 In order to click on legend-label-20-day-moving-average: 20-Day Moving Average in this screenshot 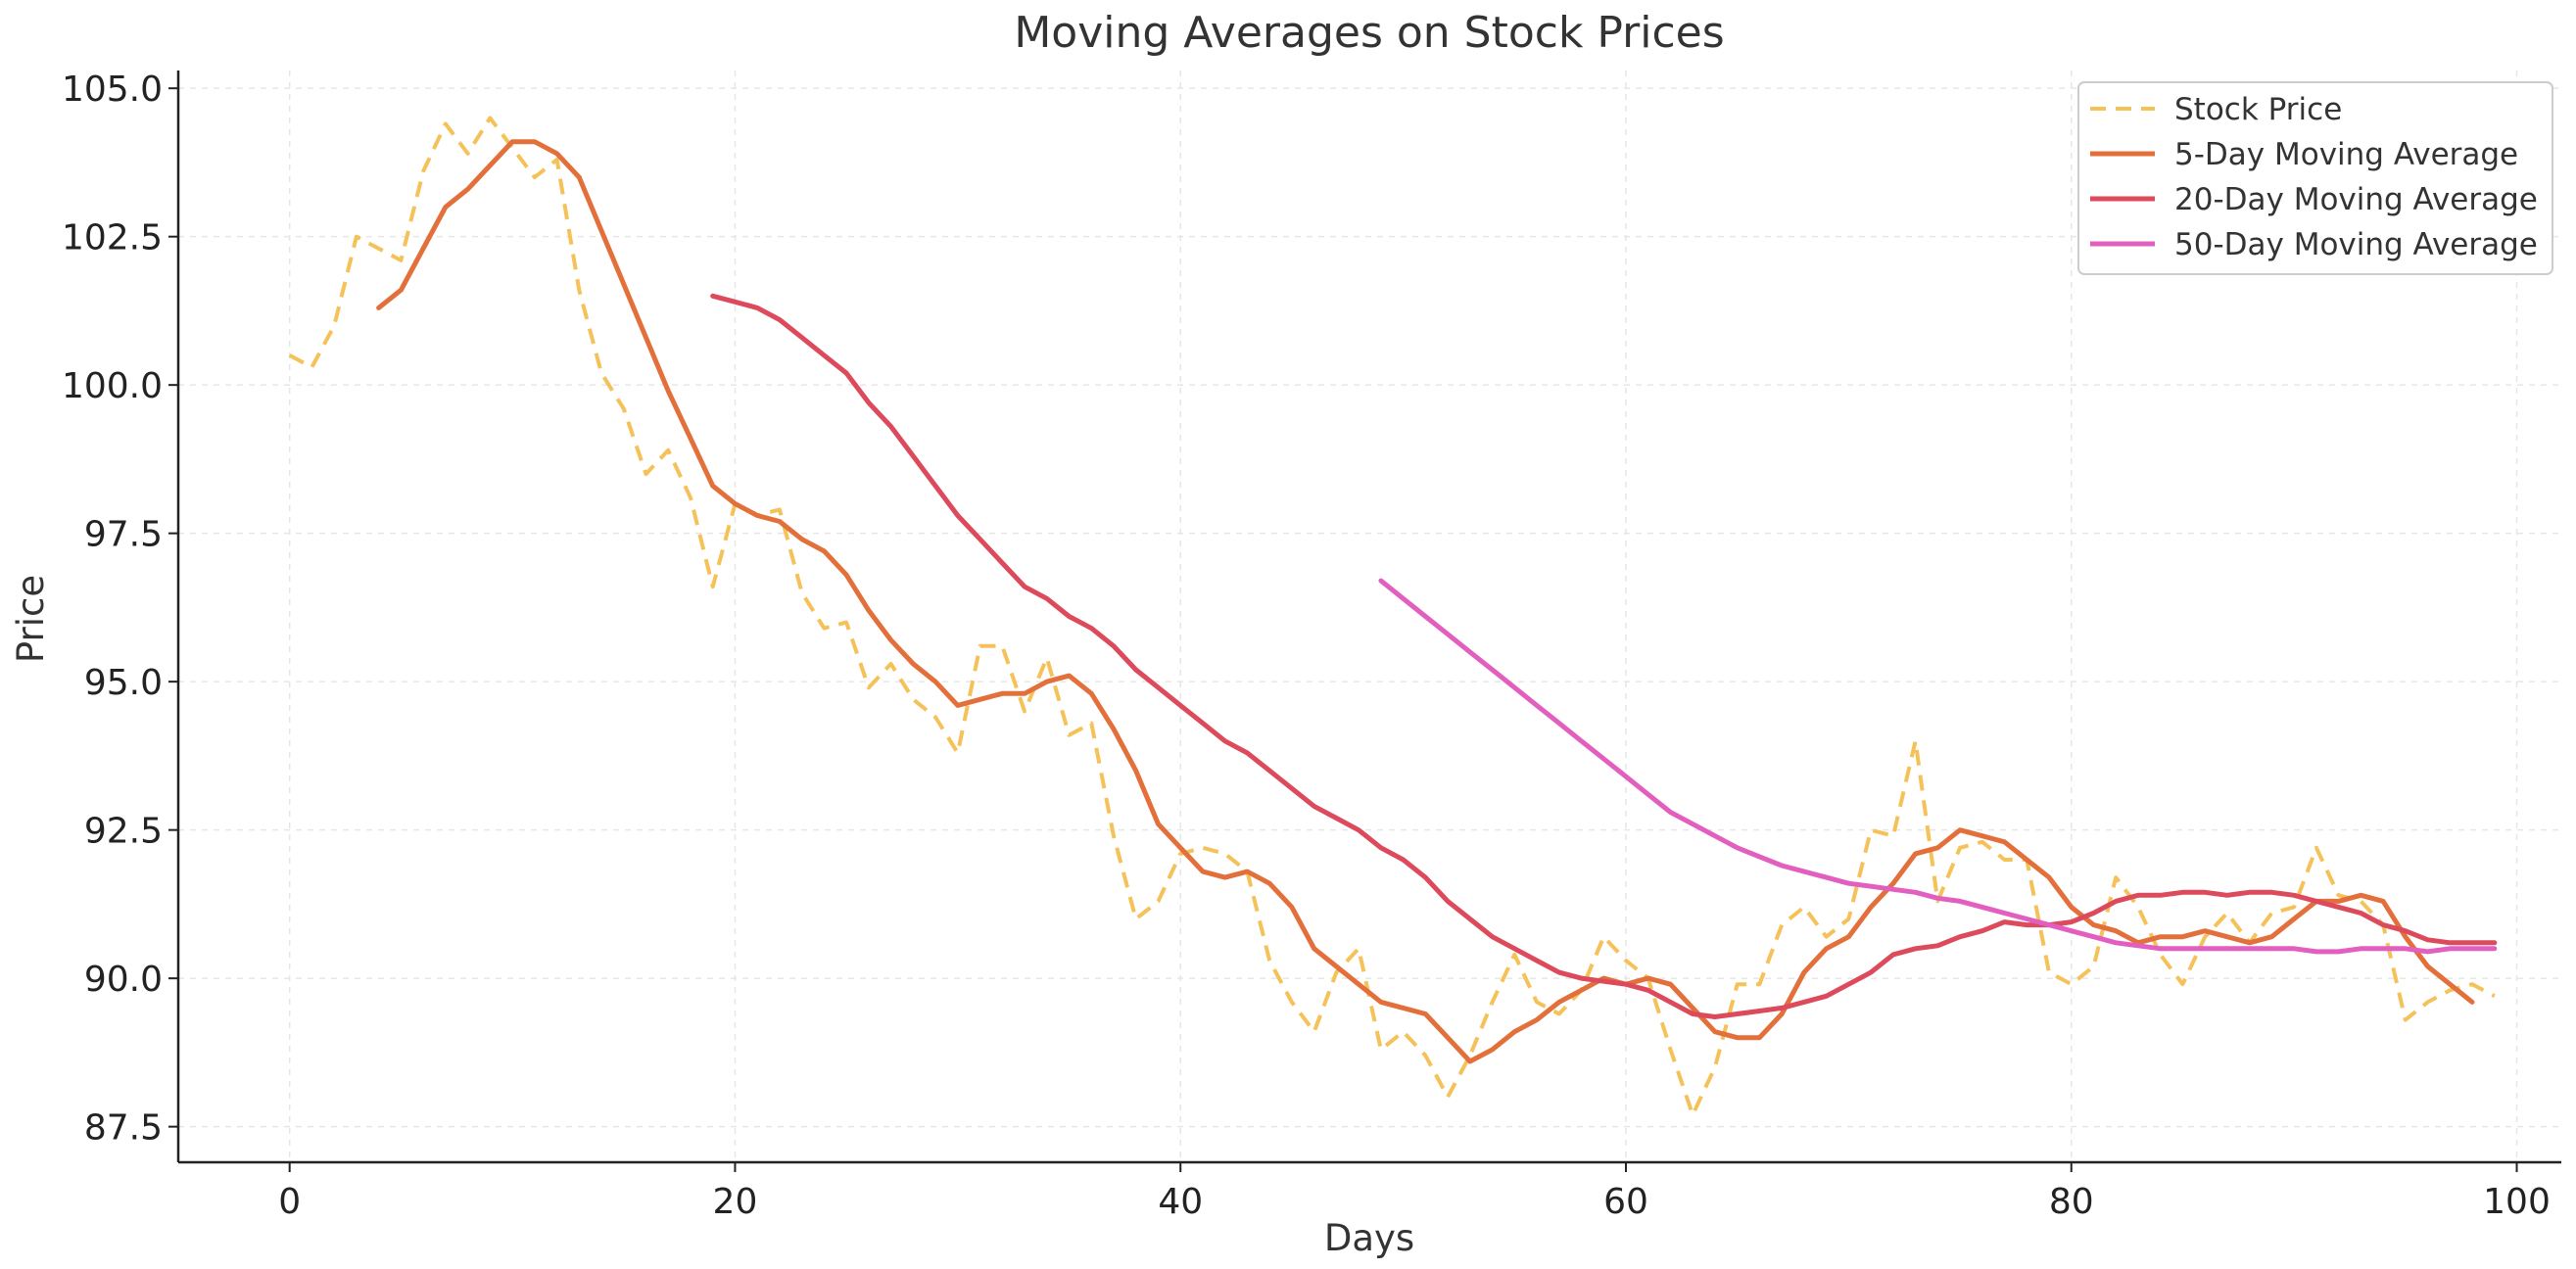, I will do `click(2356, 199)`.